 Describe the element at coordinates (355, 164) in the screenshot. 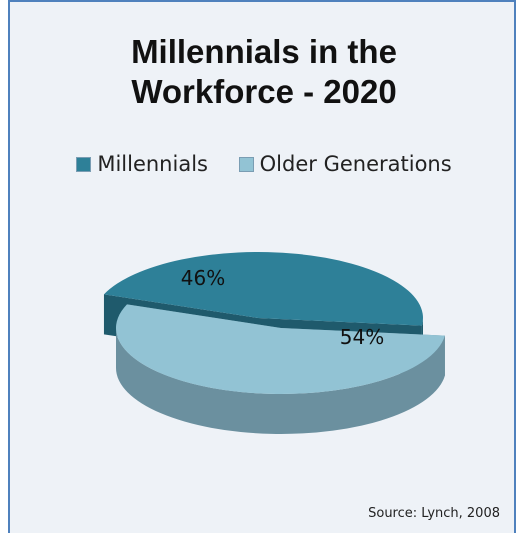

I see `legend-label-older-generations: Older Generations` at that location.